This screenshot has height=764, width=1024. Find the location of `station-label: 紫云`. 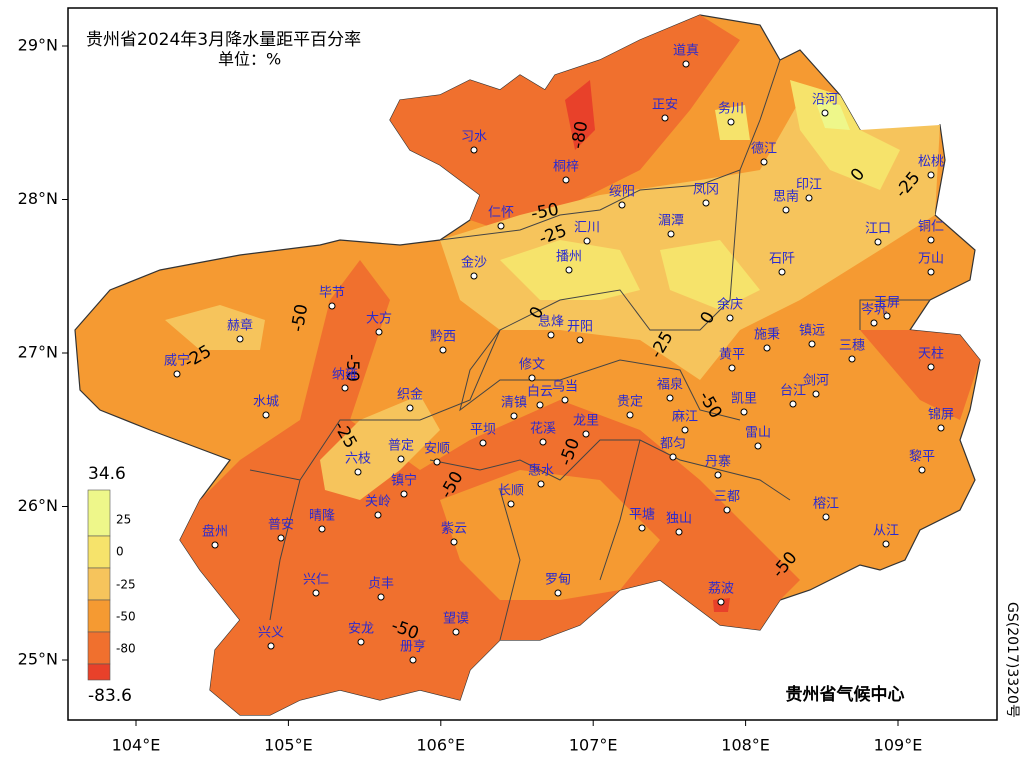

station-label: 紫云 is located at coordinates (454, 529).